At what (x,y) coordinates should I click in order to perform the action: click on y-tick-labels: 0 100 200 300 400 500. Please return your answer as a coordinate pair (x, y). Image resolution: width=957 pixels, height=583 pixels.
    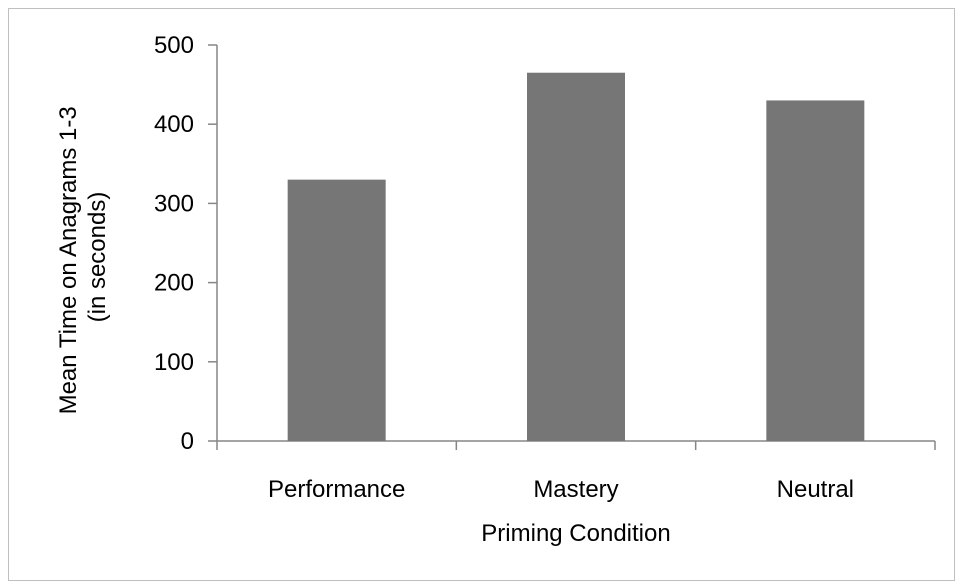
    Looking at the image, I should click on (174, 243).